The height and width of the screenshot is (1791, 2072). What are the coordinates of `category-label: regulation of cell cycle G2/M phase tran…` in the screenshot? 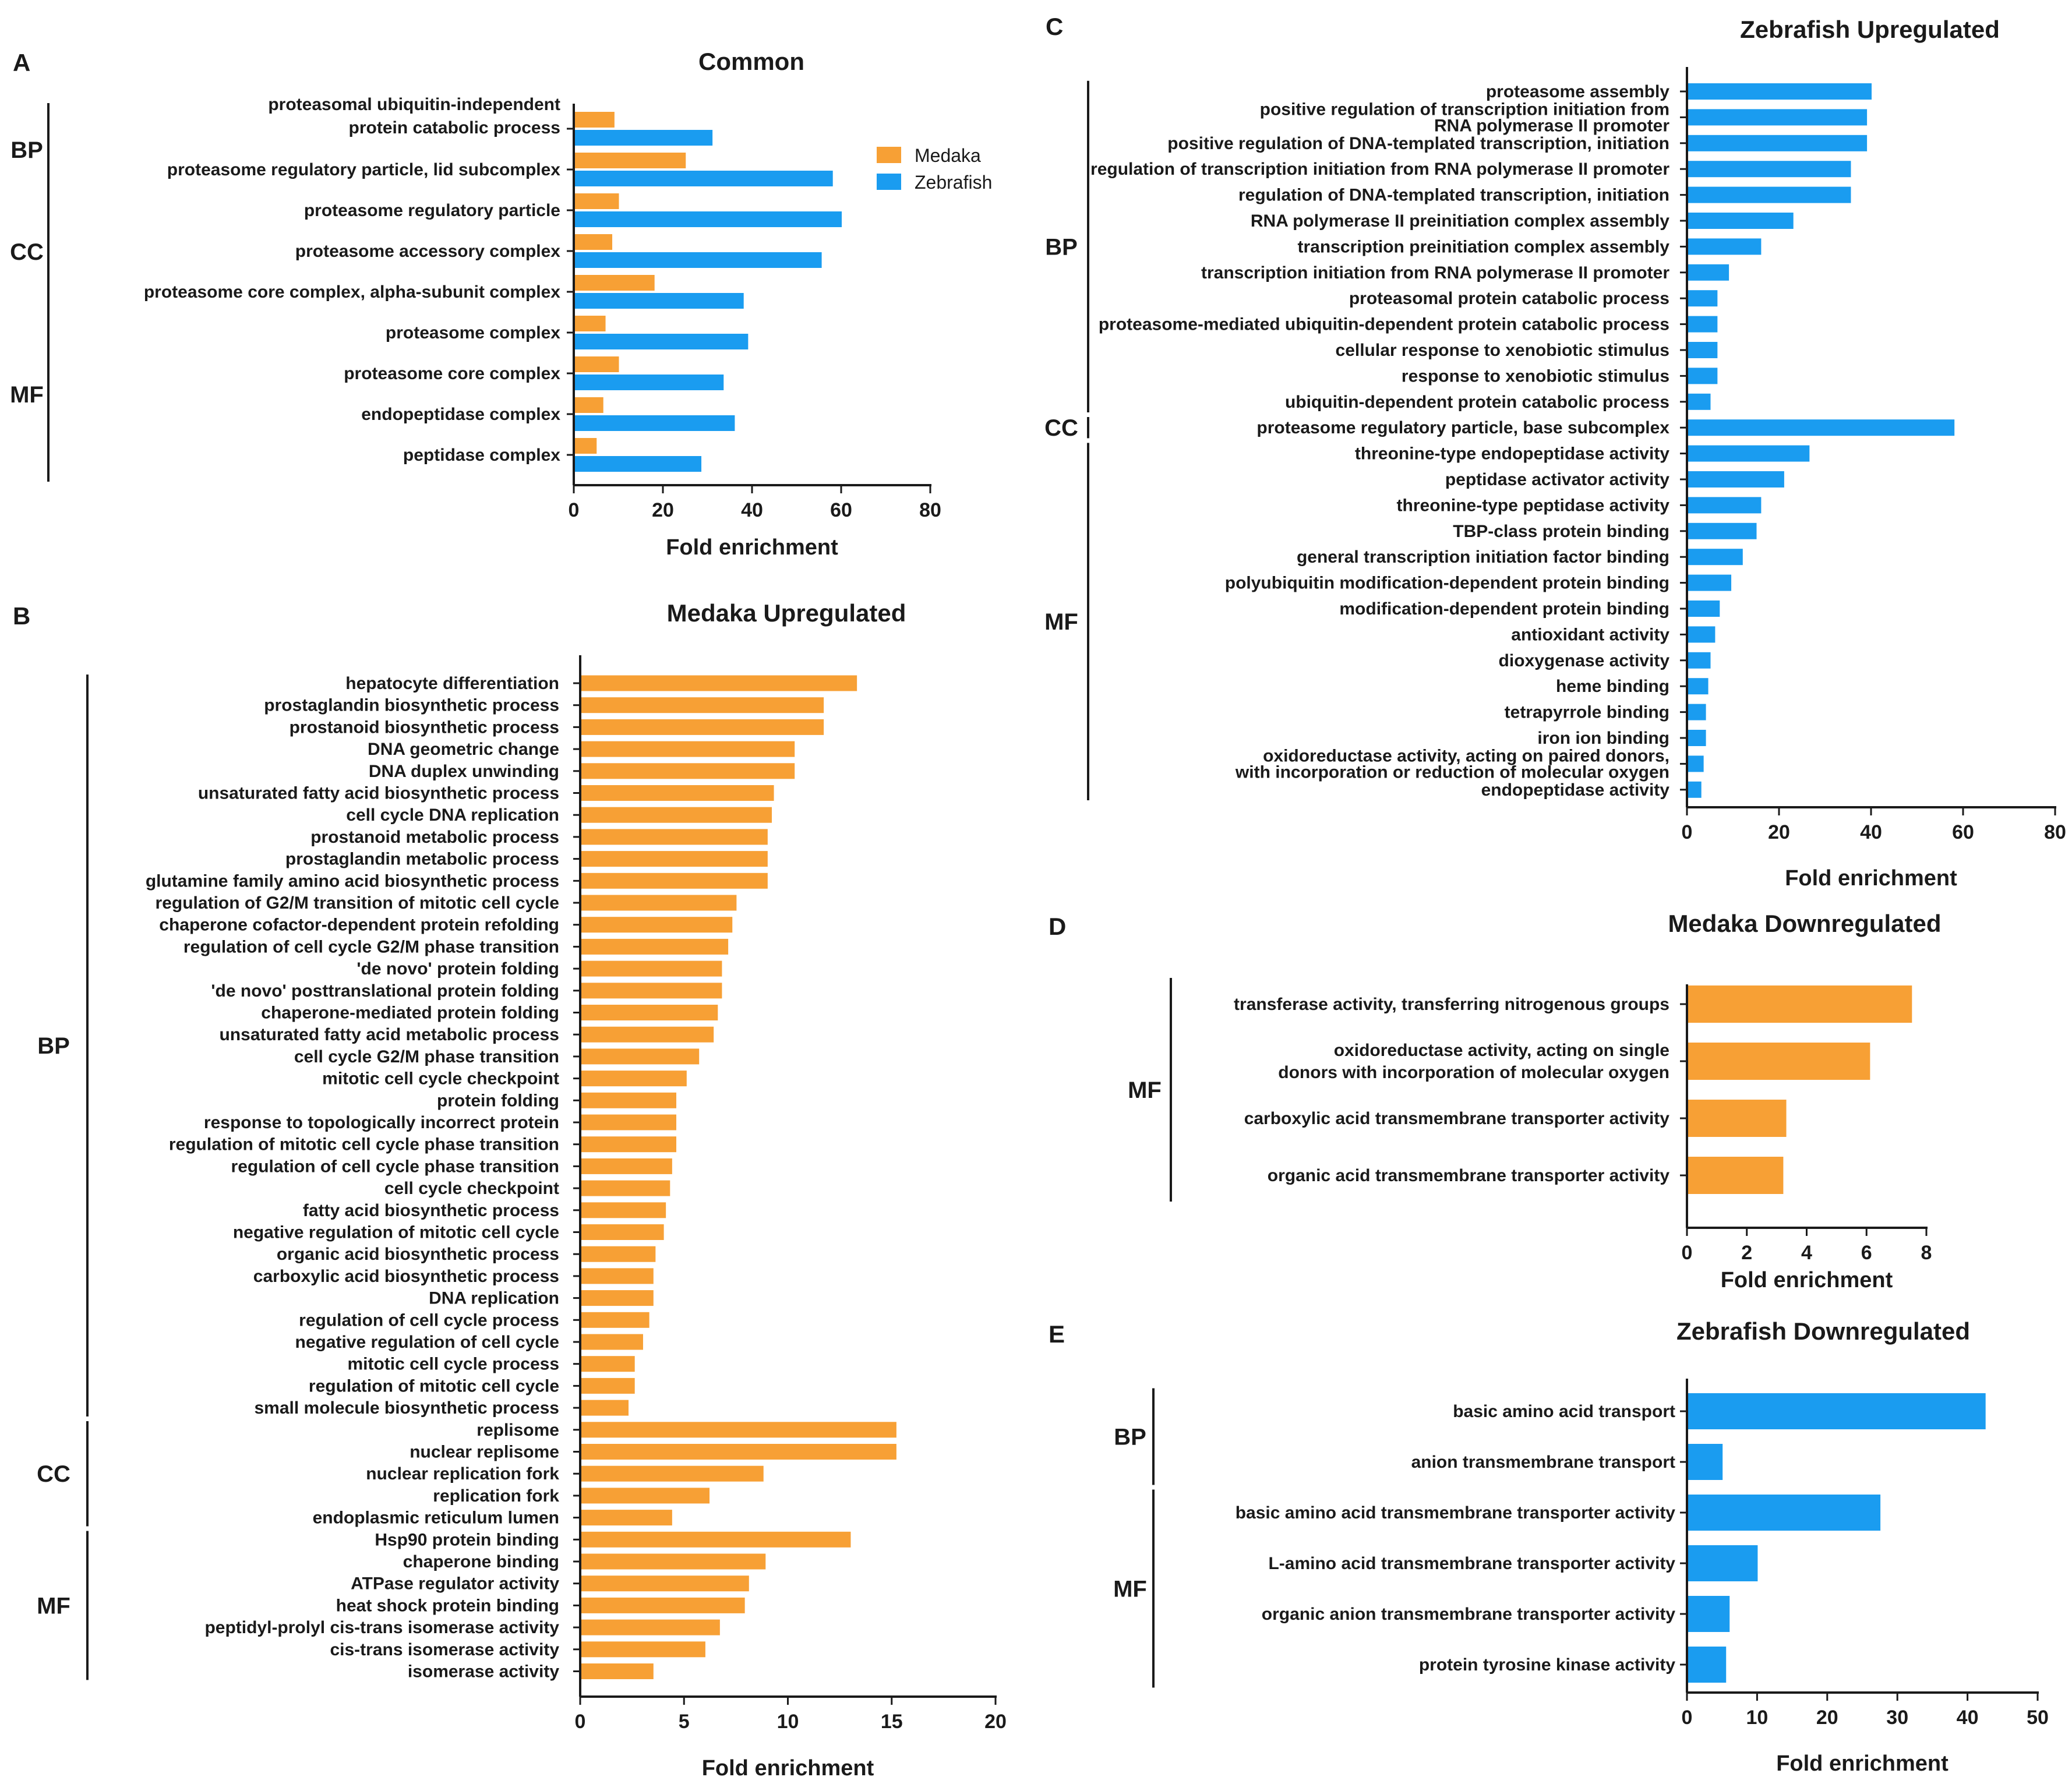 It's located at (371, 946).